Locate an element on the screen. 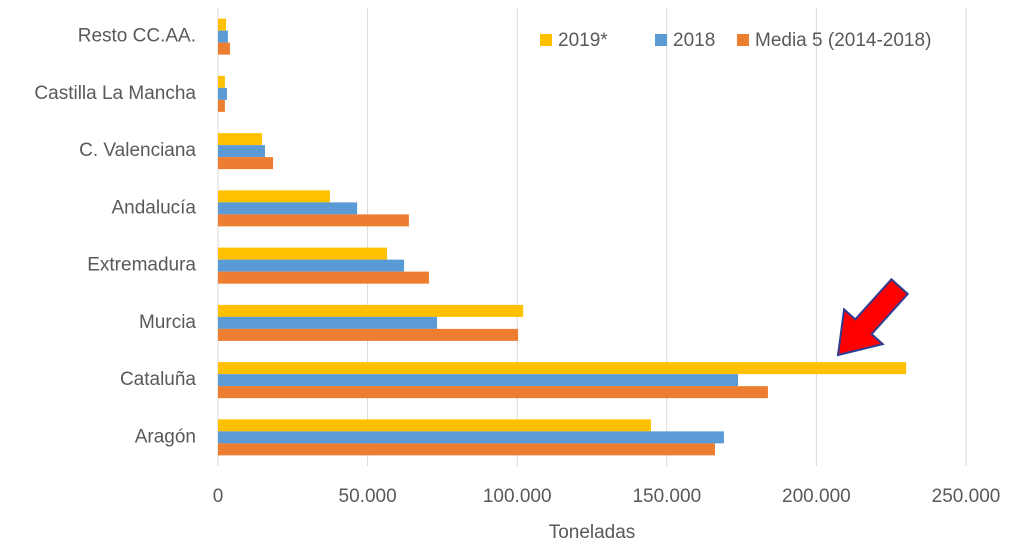  x-tick-label: 100.000 is located at coordinates (517, 496).